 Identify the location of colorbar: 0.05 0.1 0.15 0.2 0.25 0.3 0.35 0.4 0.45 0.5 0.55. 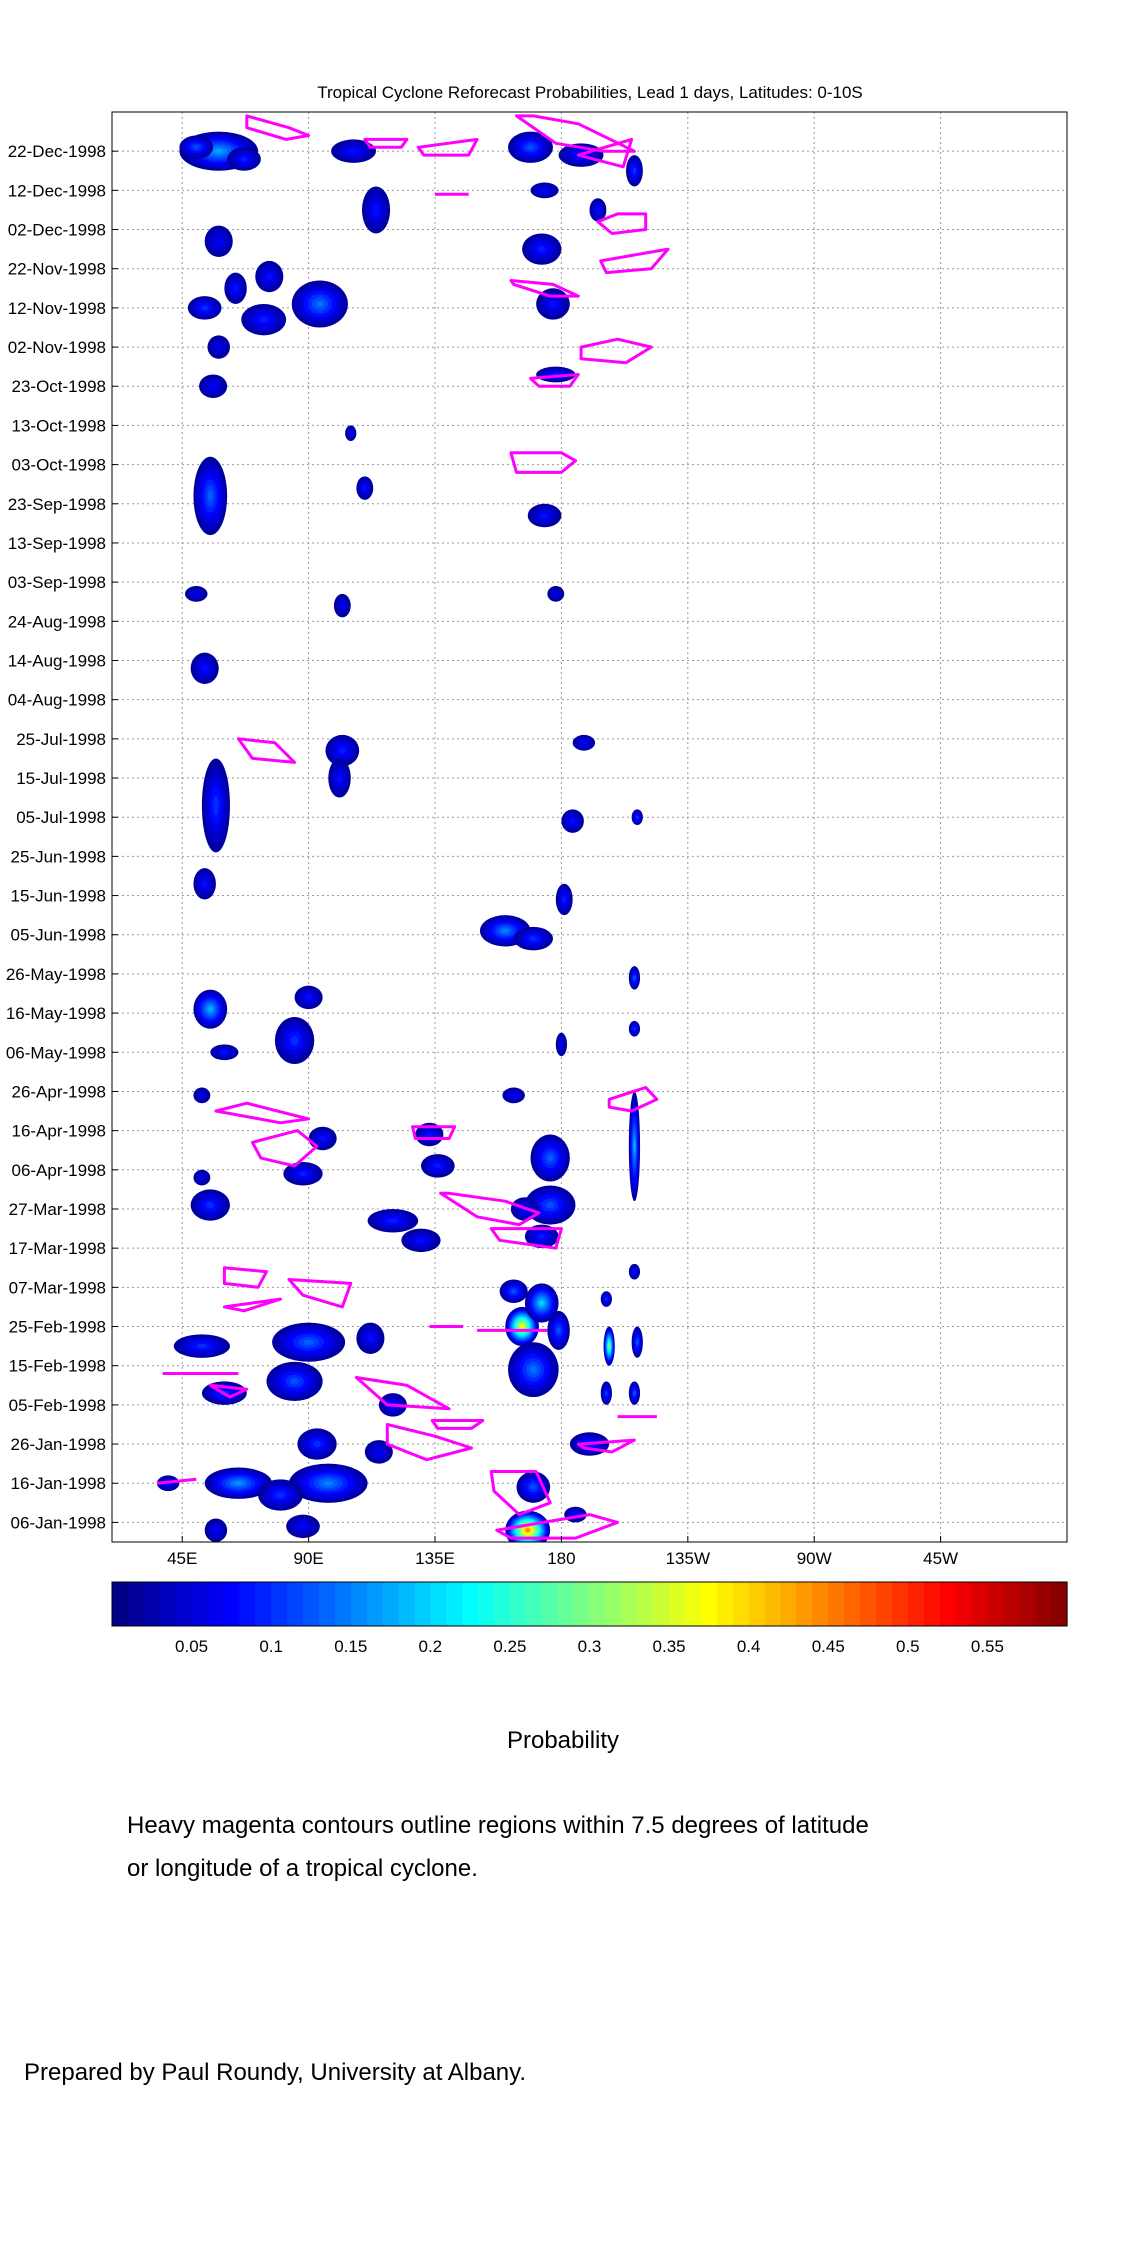
(589, 1618).